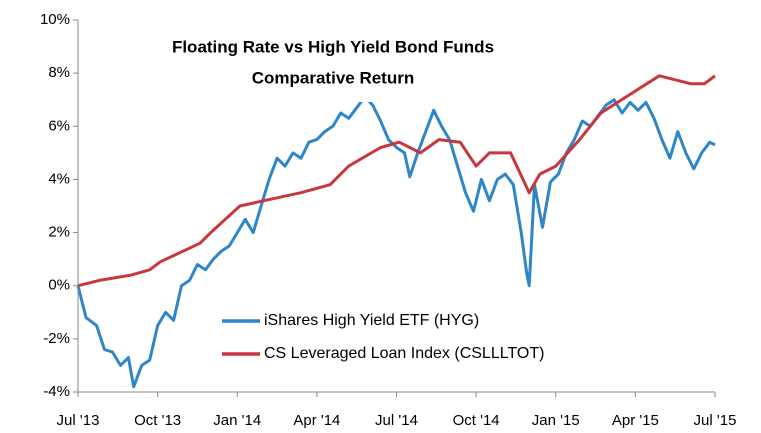  Describe the element at coordinates (476, 420) in the screenshot. I see `x-tick-label: Oct '14` at that location.